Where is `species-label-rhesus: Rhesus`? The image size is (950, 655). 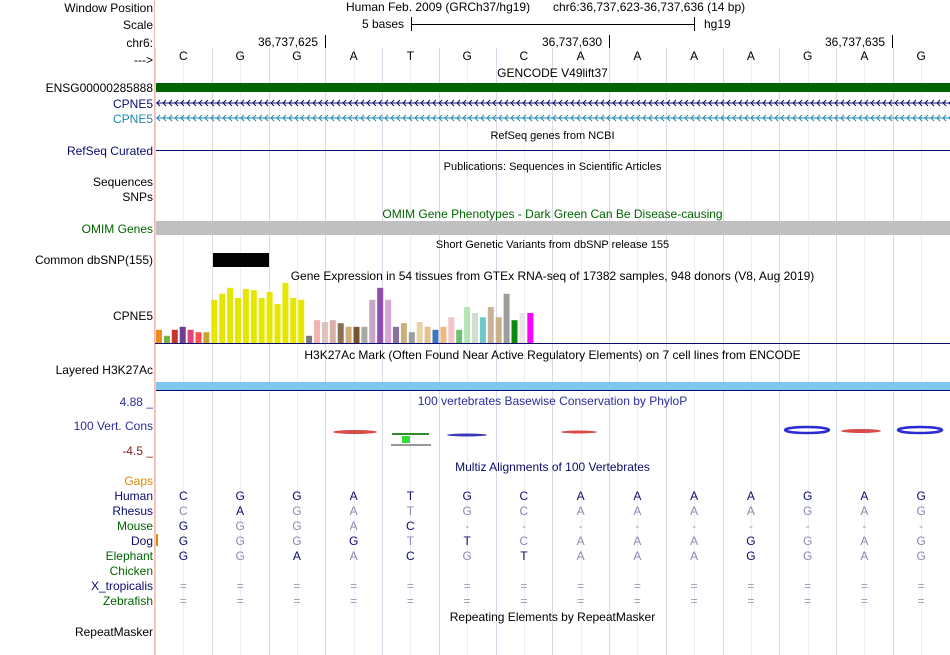 species-label-rhesus: Rhesus is located at coordinates (132, 511).